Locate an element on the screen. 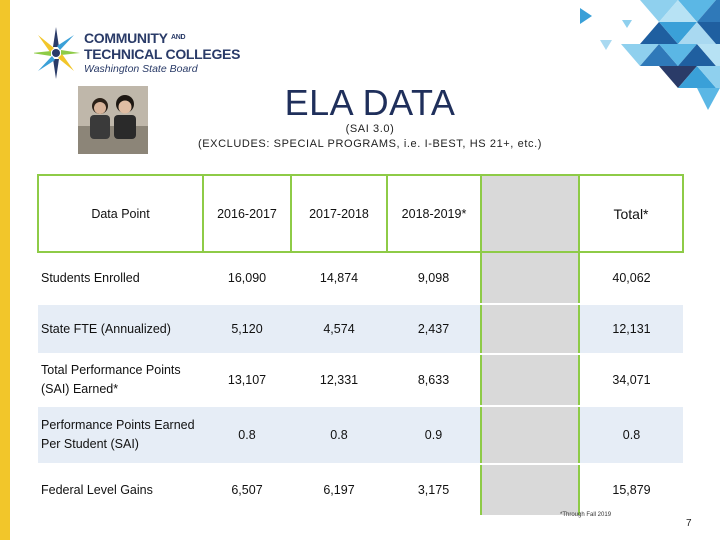  subtitle-line-1: (SAI 3.0) is located at coordinates (370, 129).